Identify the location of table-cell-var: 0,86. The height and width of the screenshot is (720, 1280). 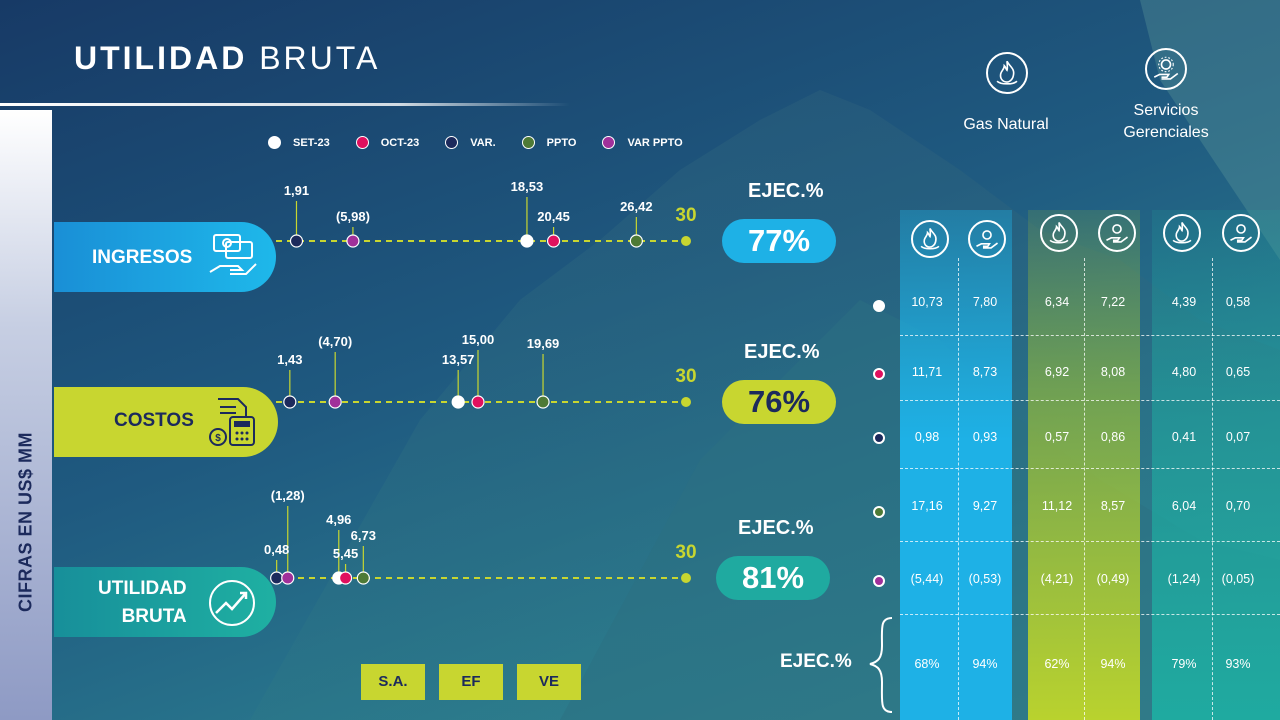
(1113, 437).